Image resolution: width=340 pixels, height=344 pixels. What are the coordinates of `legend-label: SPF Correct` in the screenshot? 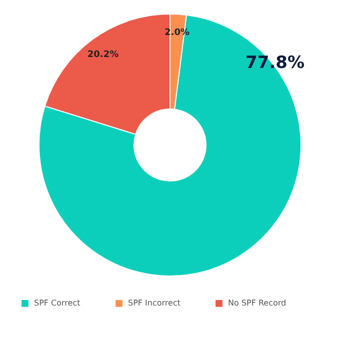 It's located at (57, 303).